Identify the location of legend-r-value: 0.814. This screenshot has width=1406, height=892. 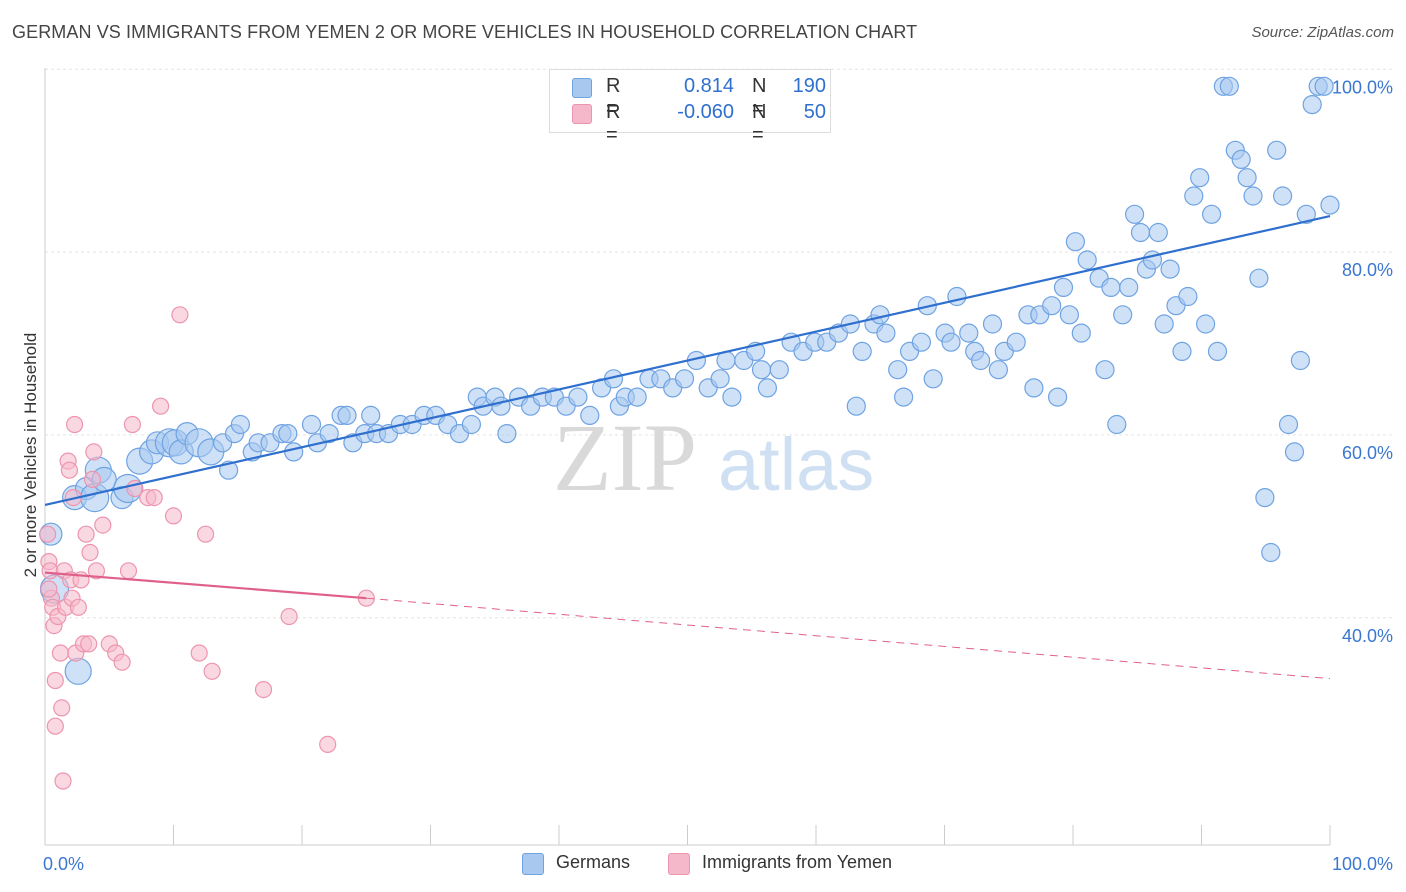
(708, 86).